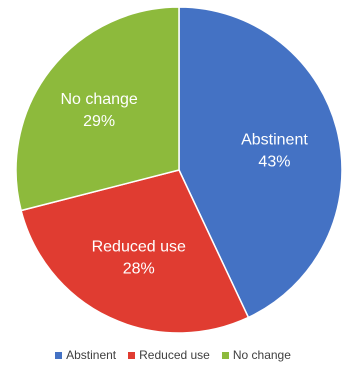  What do you see at coordinates (139, 247) in the screenshot?
I see `slice-label-reduced-use: Reduced use` at bounding box center [139, 247].